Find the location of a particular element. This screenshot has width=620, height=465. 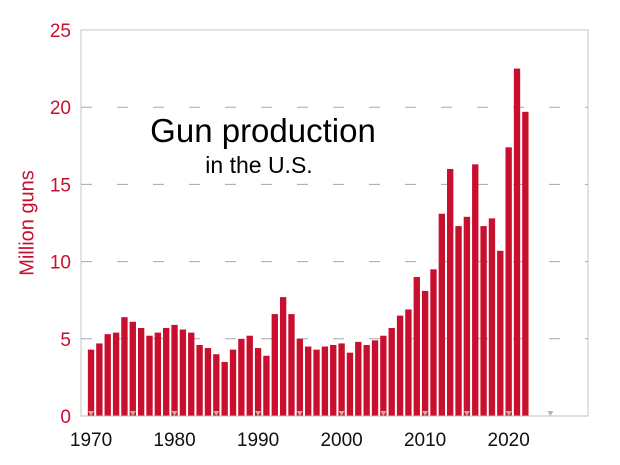

x-tick-label: 1980 is located at coordinates (174, 440).